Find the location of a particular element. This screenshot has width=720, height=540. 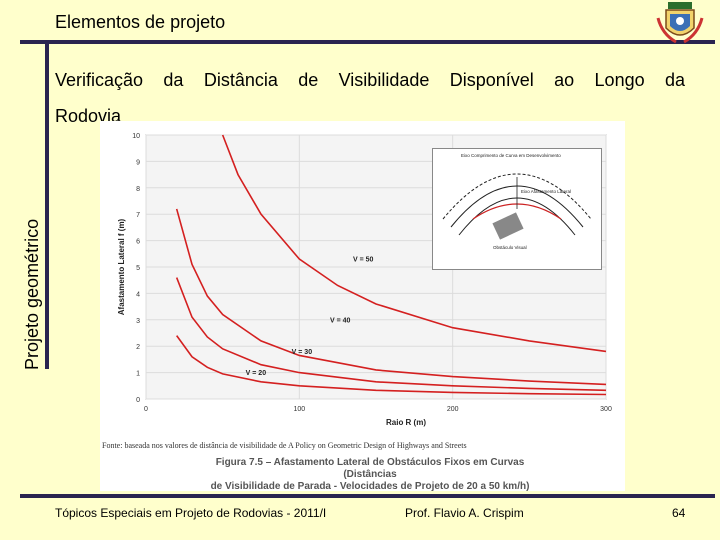

footer-author: Prof. Flavio A. Crispim is located at coordinates (464, 513).